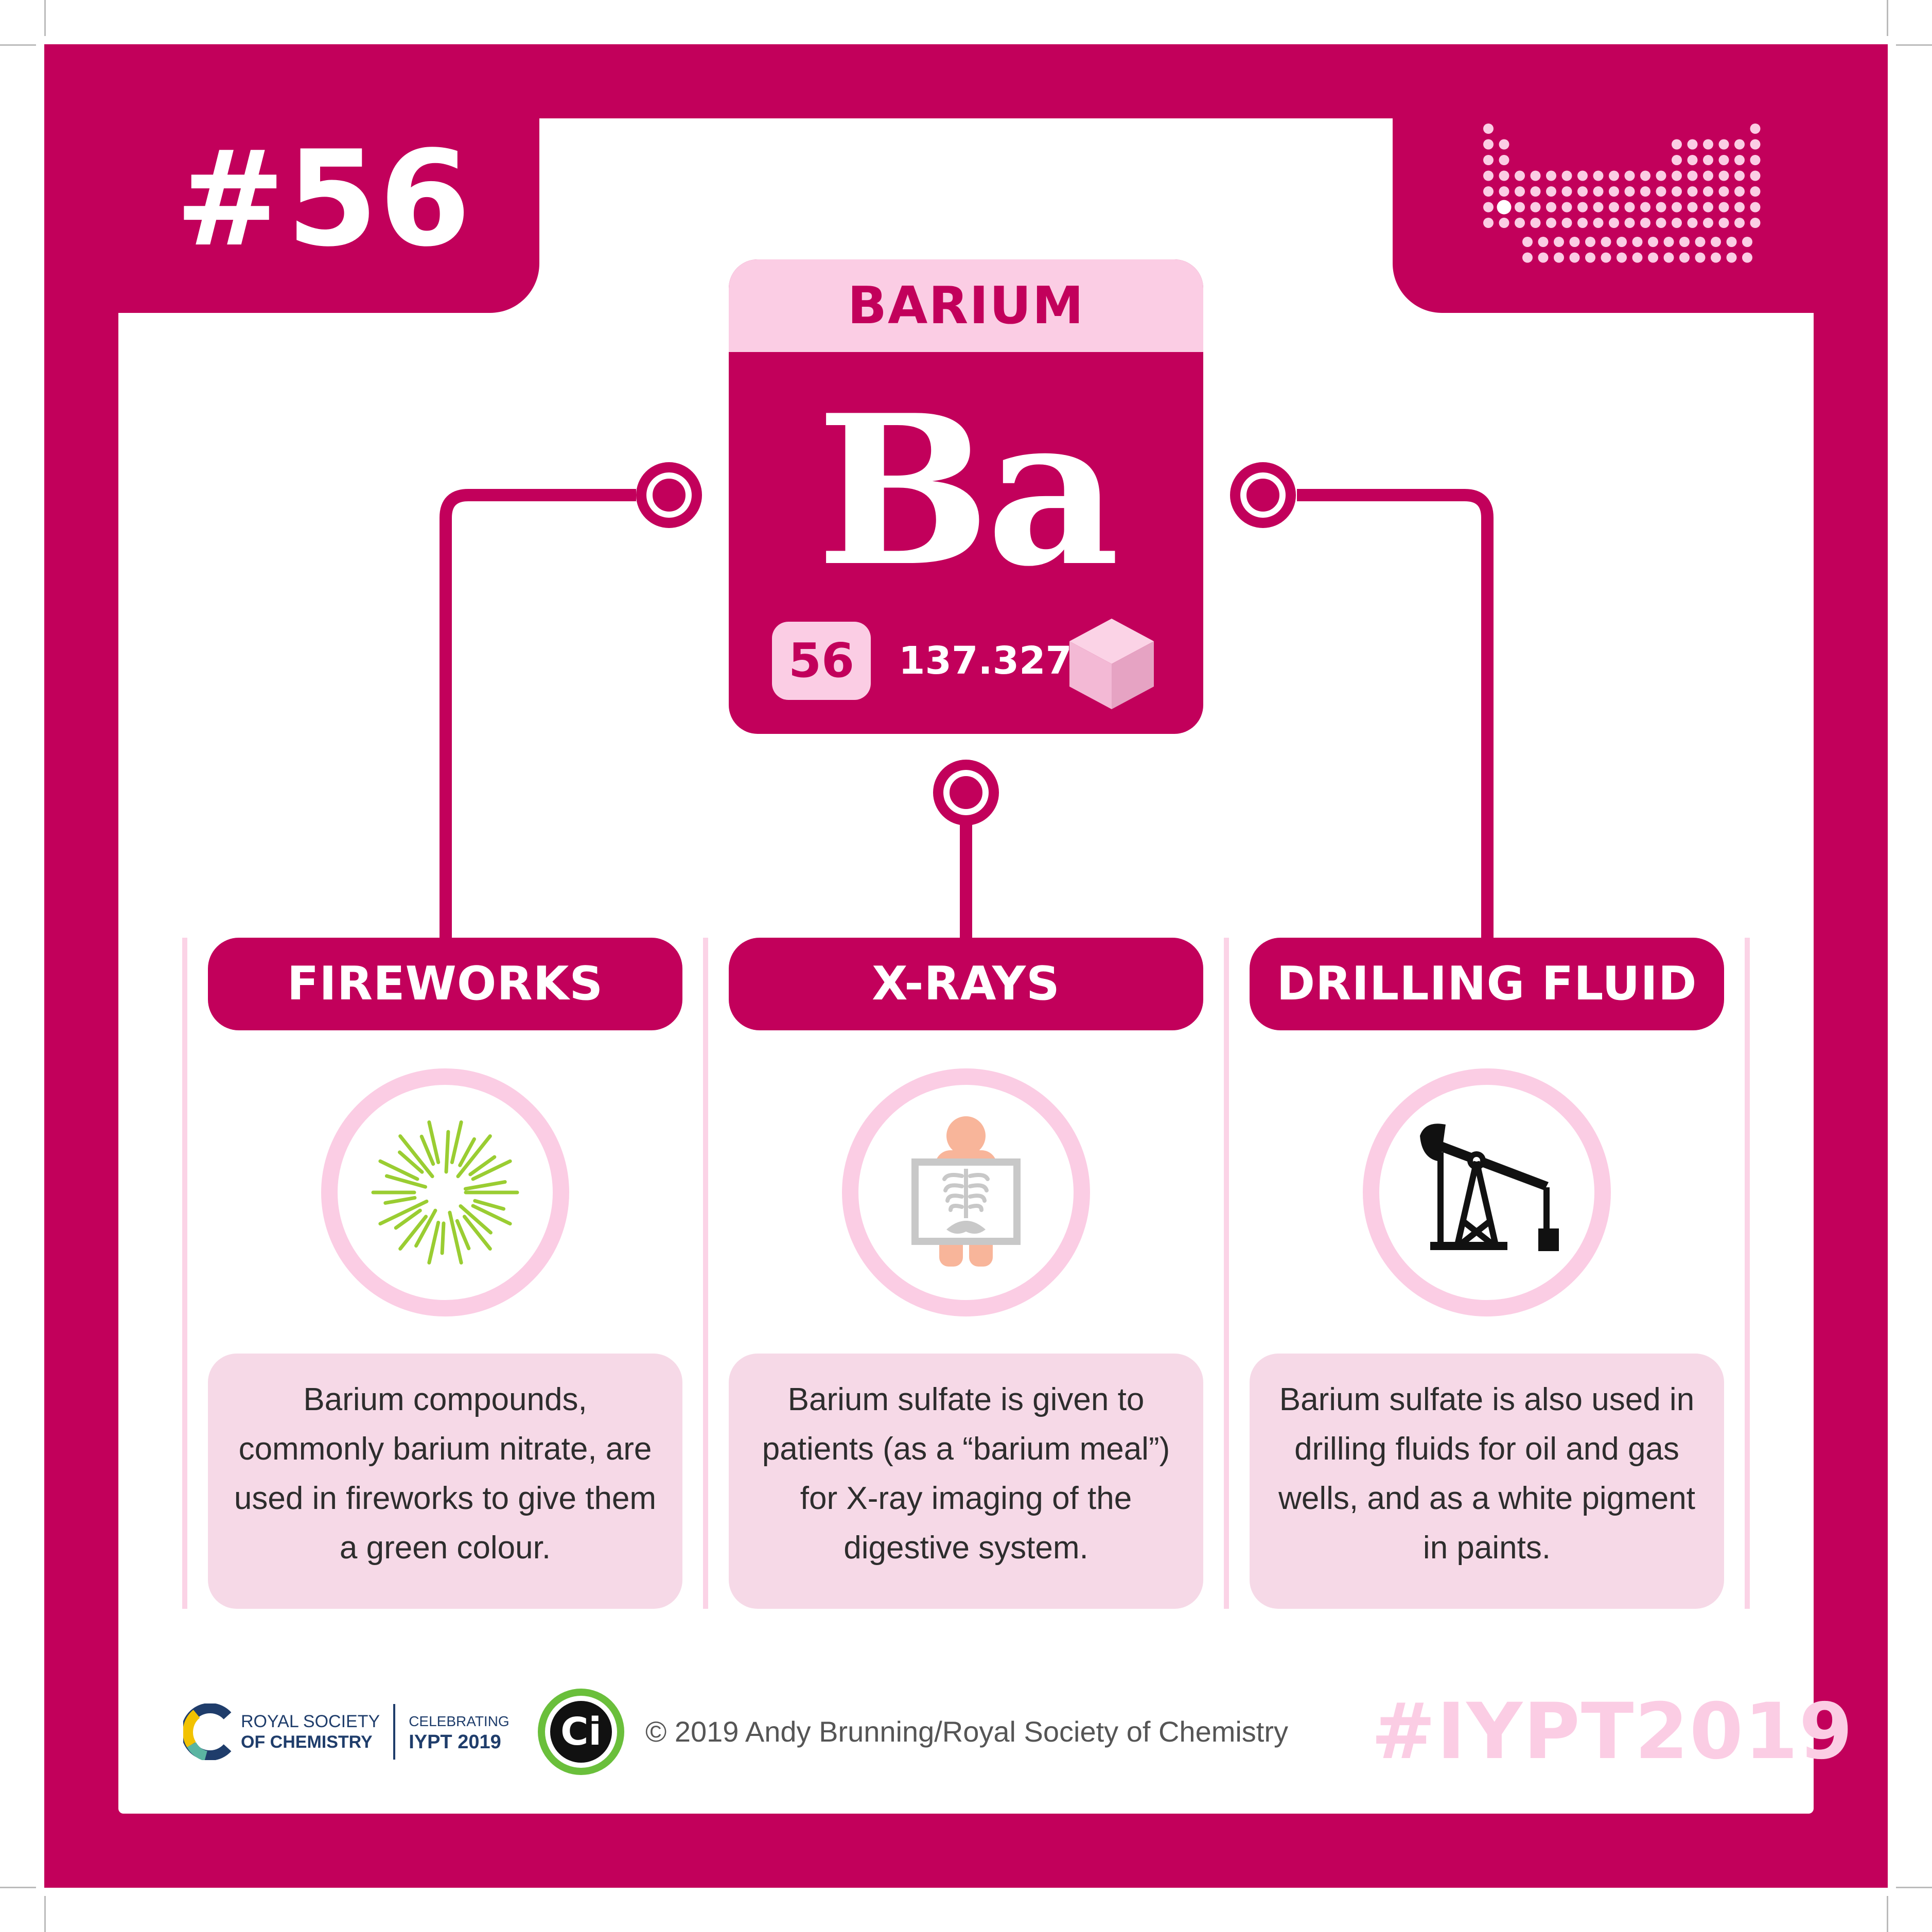 The image size is (1932, 1932). I want to click on celebrating-wordmark: CELEBRATING IYPT 2019, so click(460, 1732).